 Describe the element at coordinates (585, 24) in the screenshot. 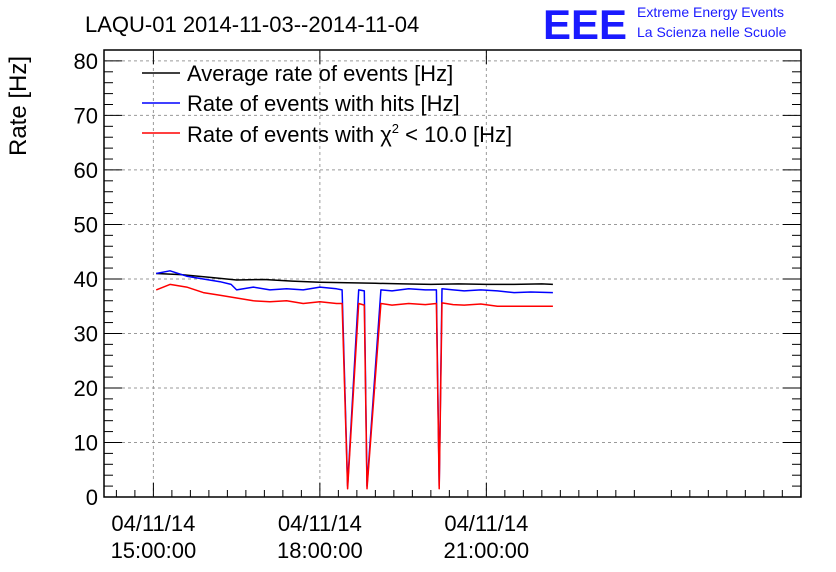

I see `logo-mark: EEE` at that location.